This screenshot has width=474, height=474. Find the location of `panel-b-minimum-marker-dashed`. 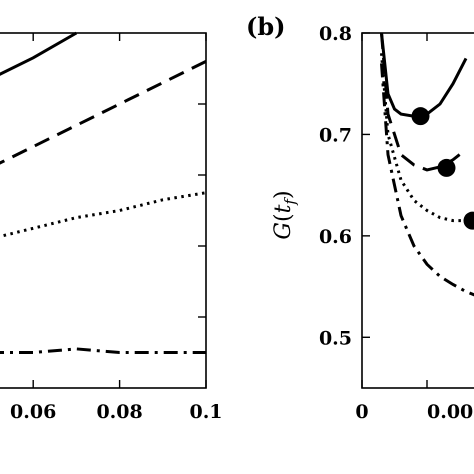

panel-b-minimum-marker-dashed is located at coordinates (446, 167).